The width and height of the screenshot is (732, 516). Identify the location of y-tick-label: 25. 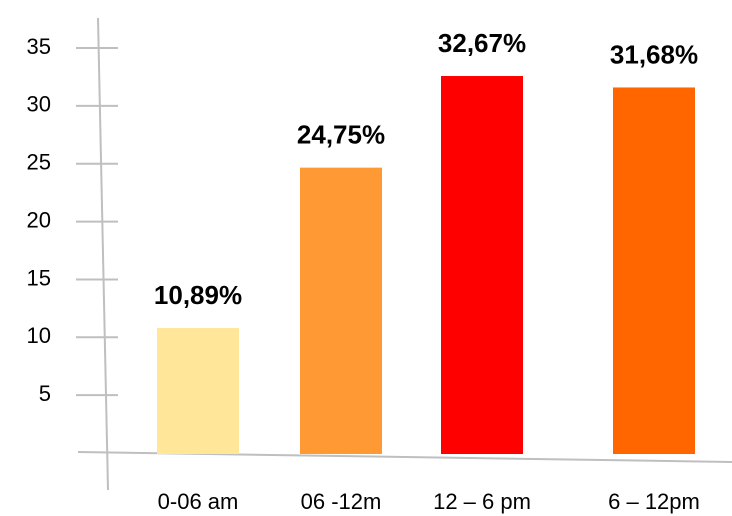
(39, 162).